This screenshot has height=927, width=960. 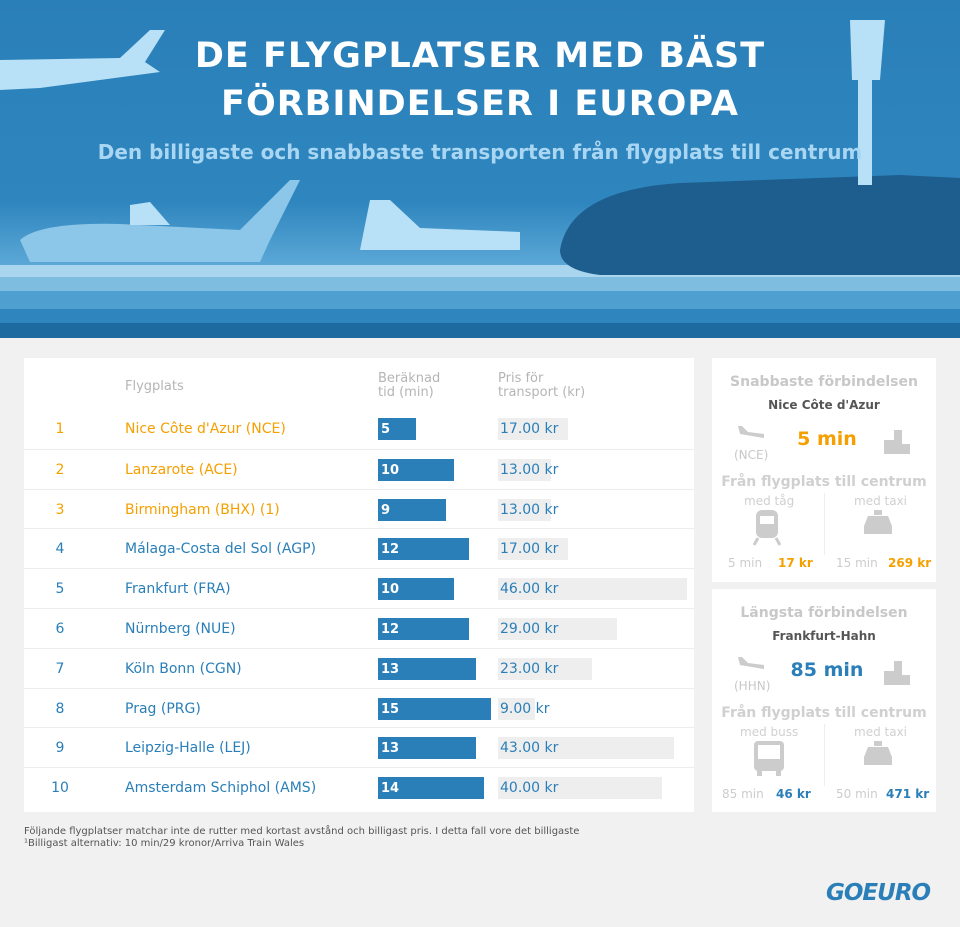 What do you see at coordinates (910, 563) in the screenshot?
I see `fastest-right-price: 269 kr` at bounding box center [910, 563].